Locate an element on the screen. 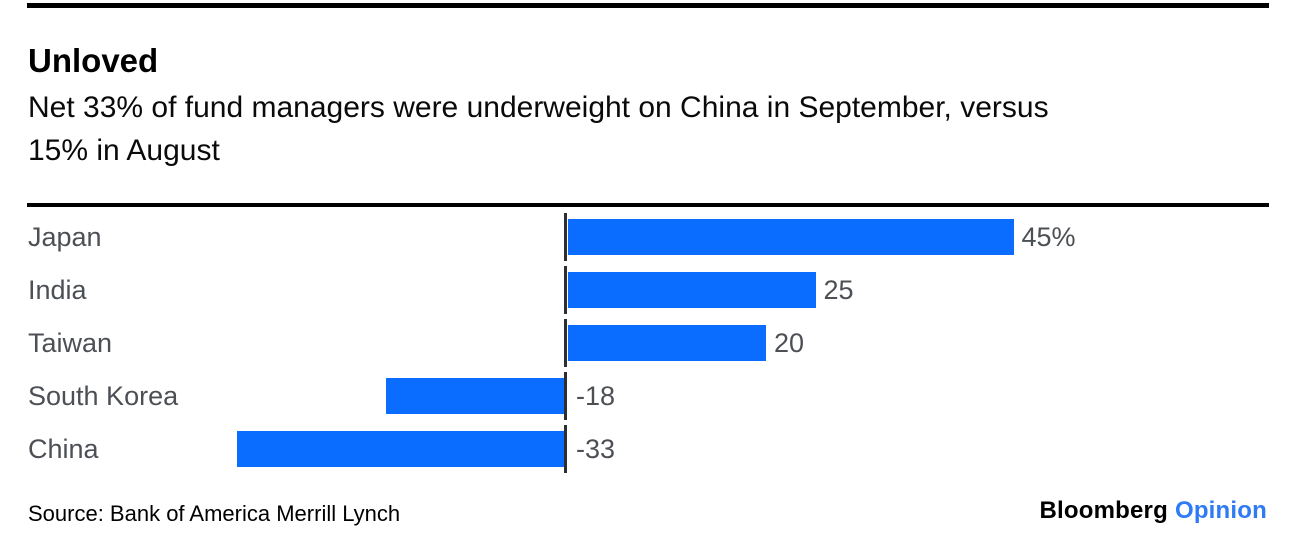  value-label: -33 is located at coordinates (596, 449).